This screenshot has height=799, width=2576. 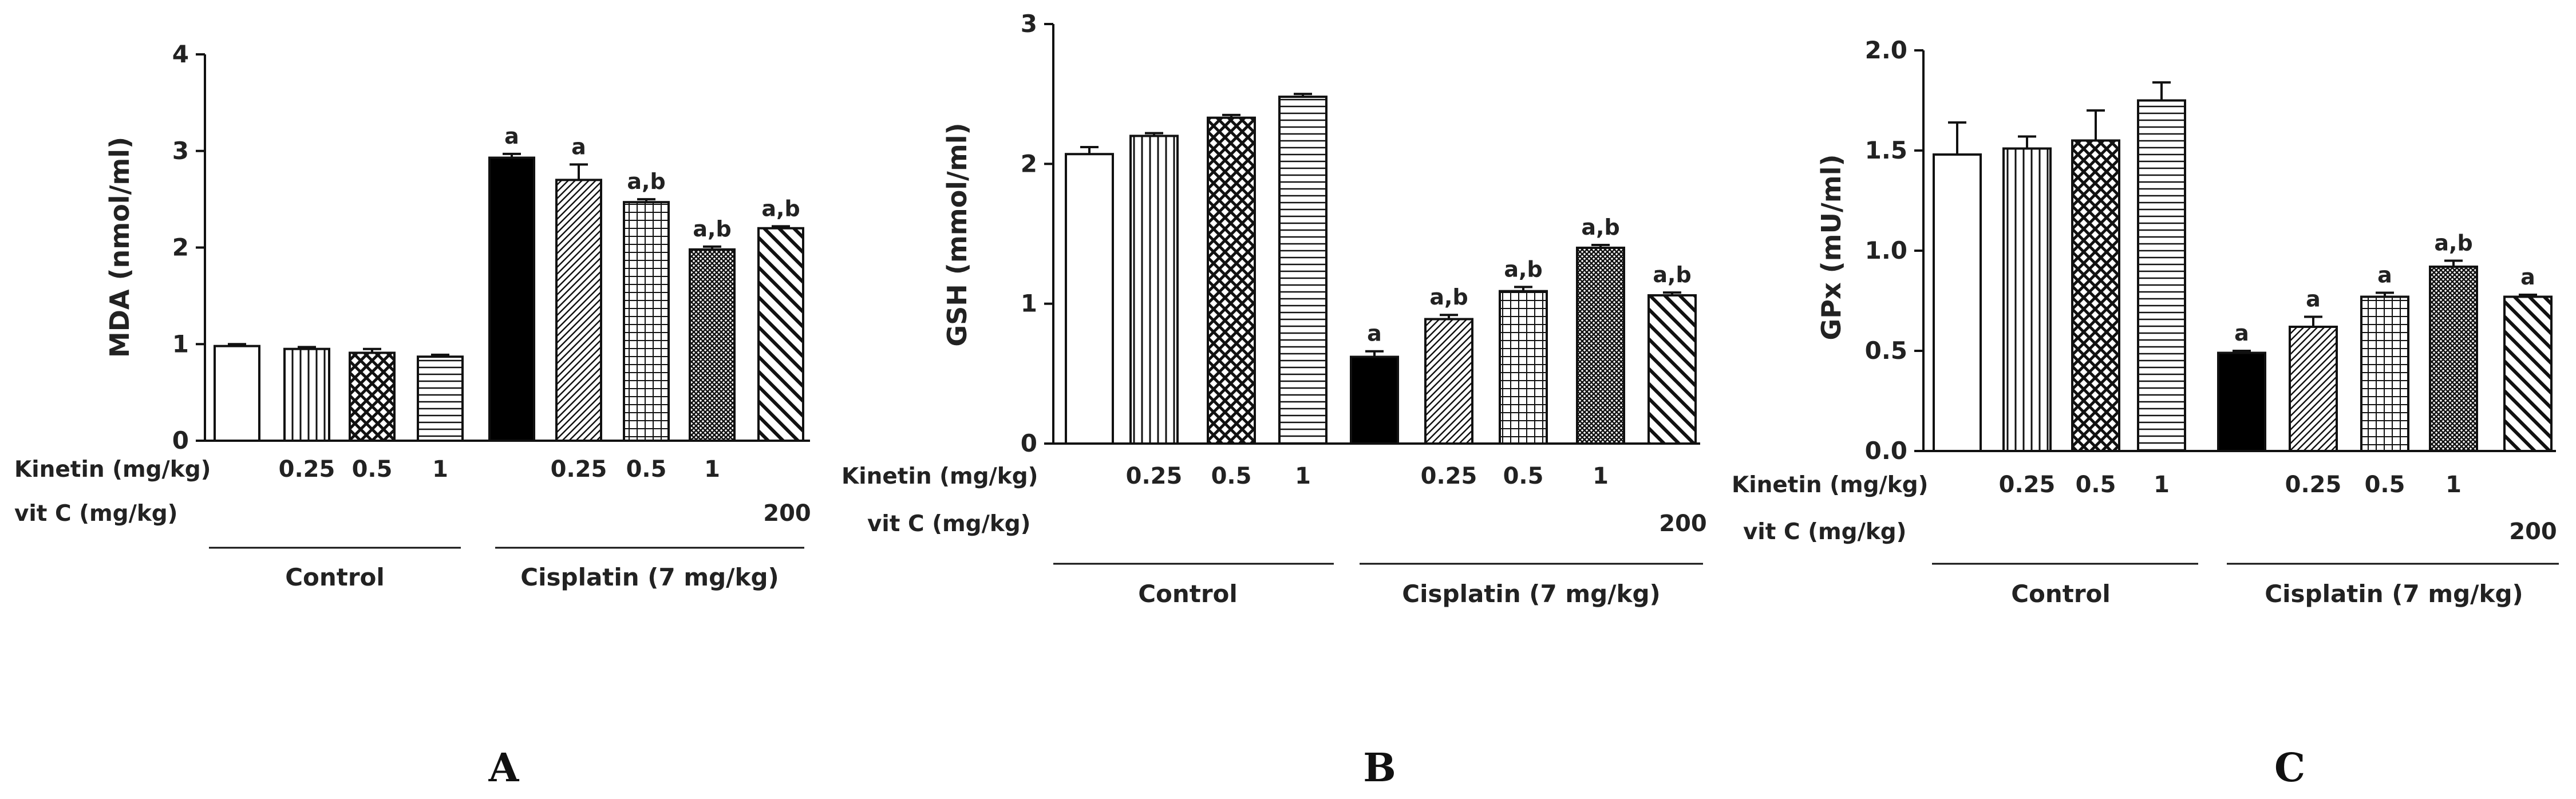 I want to click on significance-labels: a a a,b a,b a,b, so click(x=652, y=183).